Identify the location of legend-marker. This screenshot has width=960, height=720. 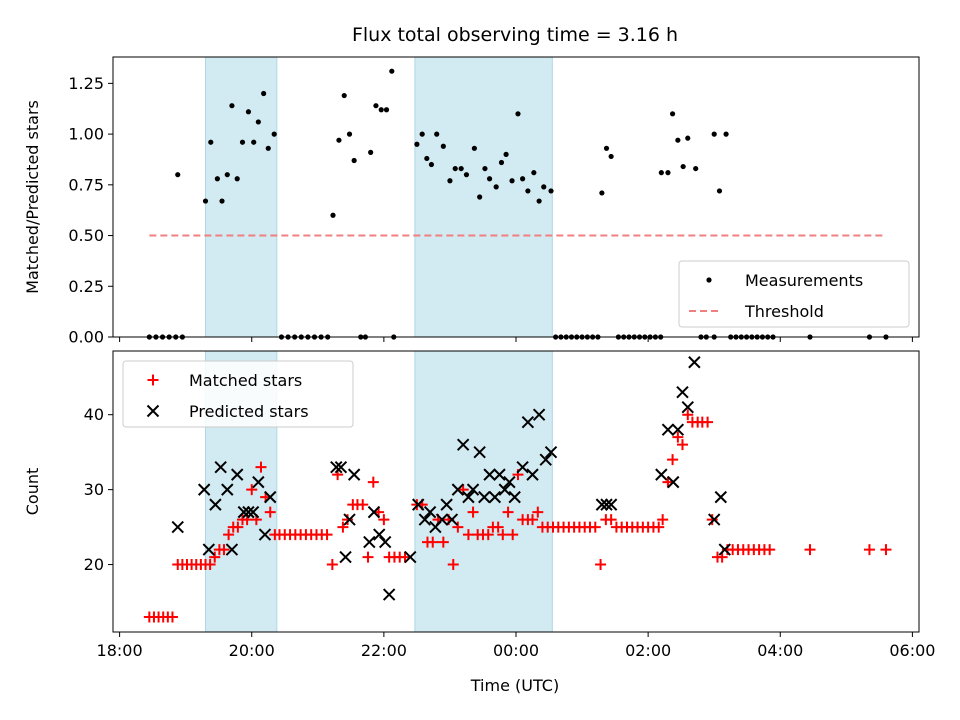
(153, 411).